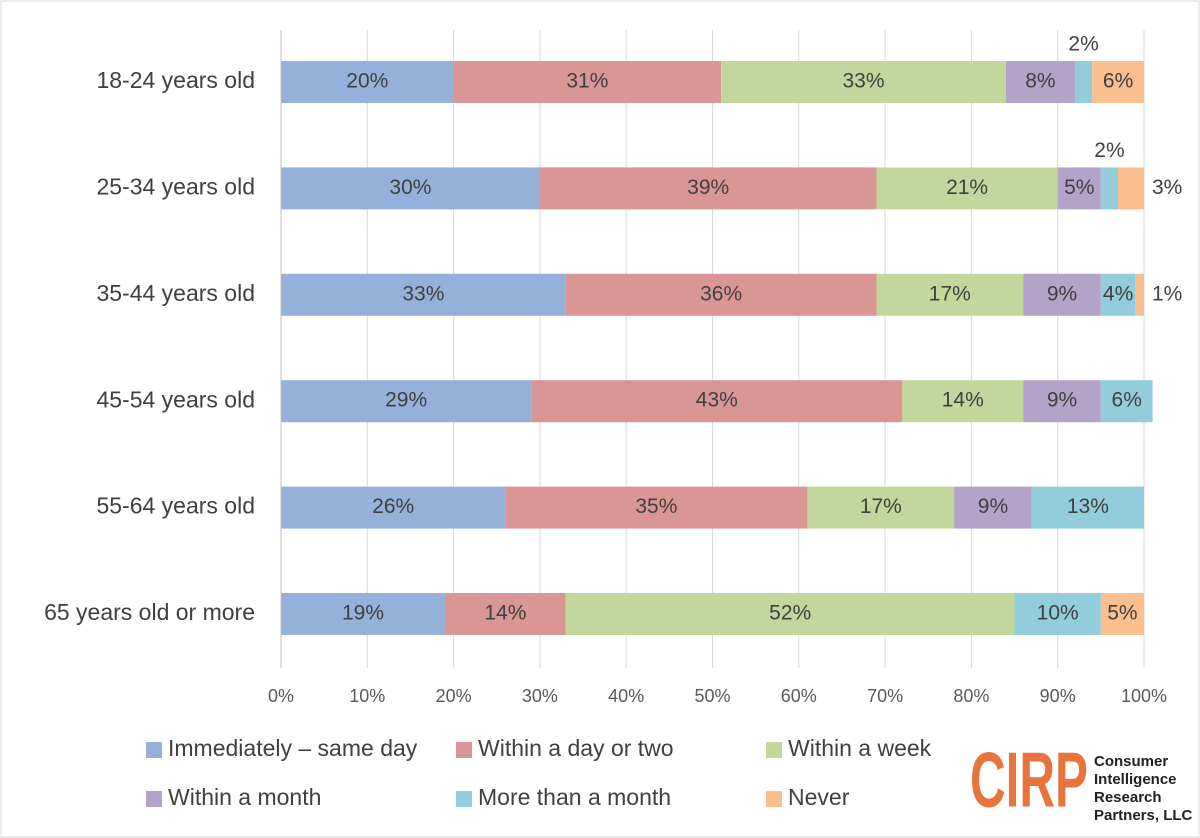 Image resolution: width=1200 pixels, height=838 pixels. What do you see at coordinates (175, 80) in the screenshot?
I see `y-tick-label: 18-24 years old` at bounding box center [175, 80].